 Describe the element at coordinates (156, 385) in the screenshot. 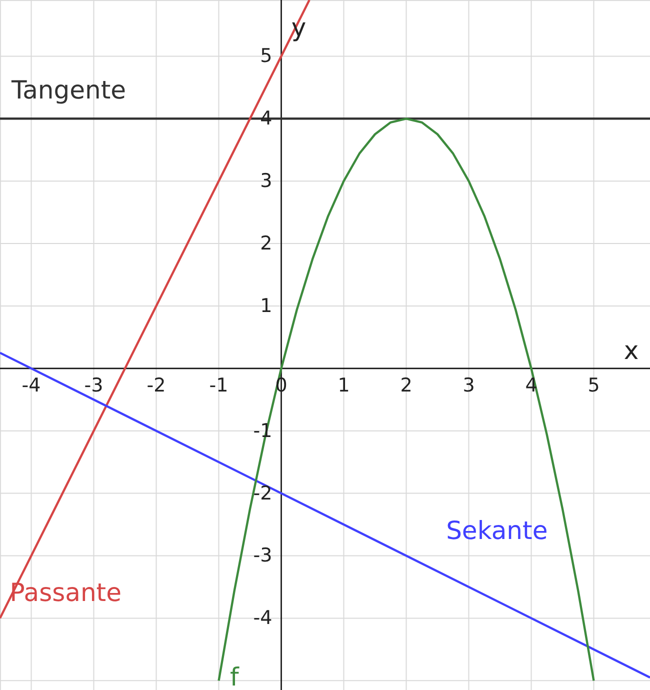

I see `x-tick-label: -2` at that location.